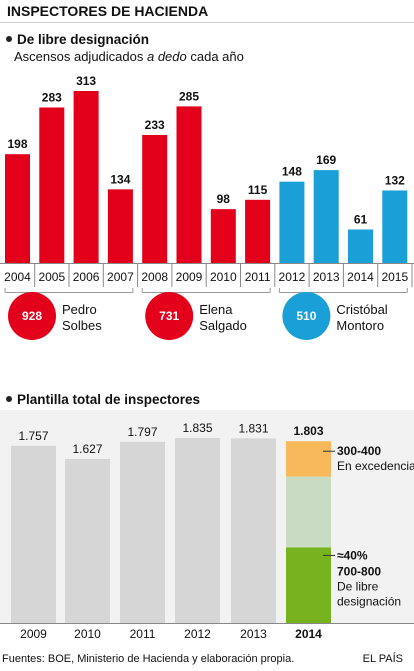 Image resolution: width=414 pixels, height=671 pixels. What do you see at coordinates (79, 309) in the screenshot?
I see `group-name: Pedro` at bounding box center [79, 309].